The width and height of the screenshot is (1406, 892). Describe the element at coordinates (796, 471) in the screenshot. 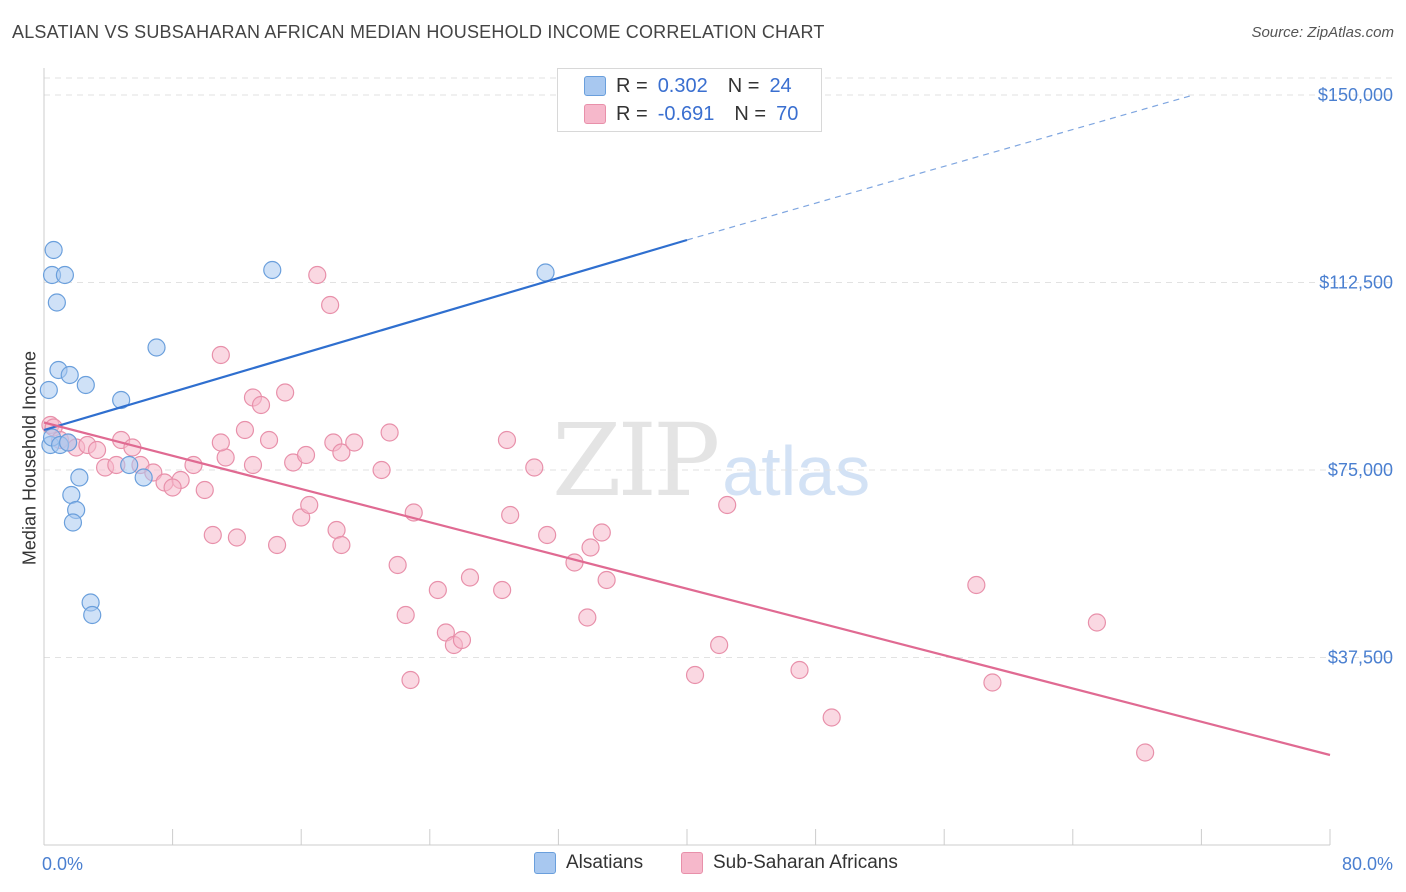

I see `watermark-atlas: atlas` at that location.